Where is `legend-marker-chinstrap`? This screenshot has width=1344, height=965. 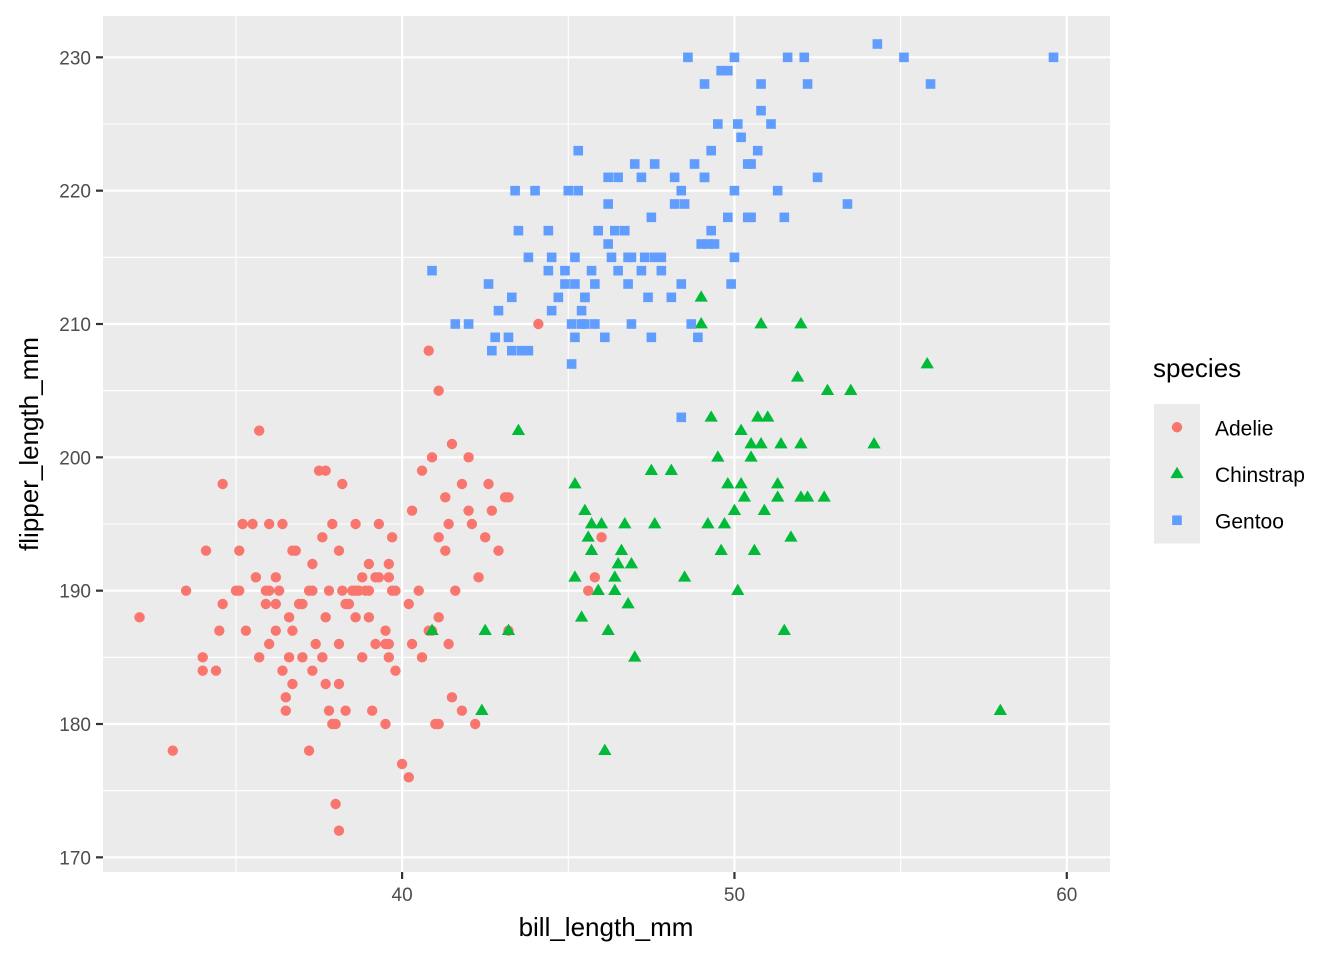
legend-marker-chinstrap is located at coordinates (1177, 472).